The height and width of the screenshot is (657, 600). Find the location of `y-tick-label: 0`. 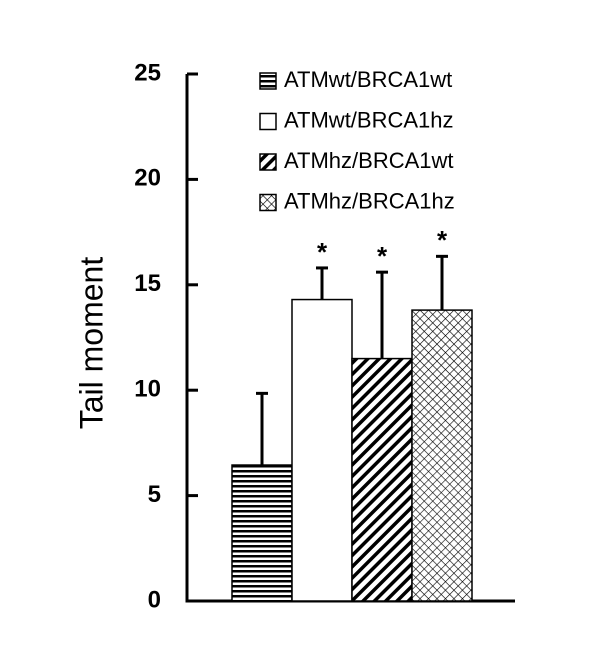

y-tick-label: 0 is located at coordinates (154, 599).